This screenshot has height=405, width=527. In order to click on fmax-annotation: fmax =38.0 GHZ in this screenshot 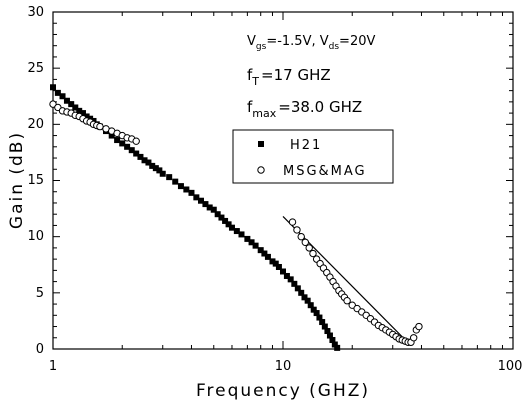, I will do `click(304, 109)`.